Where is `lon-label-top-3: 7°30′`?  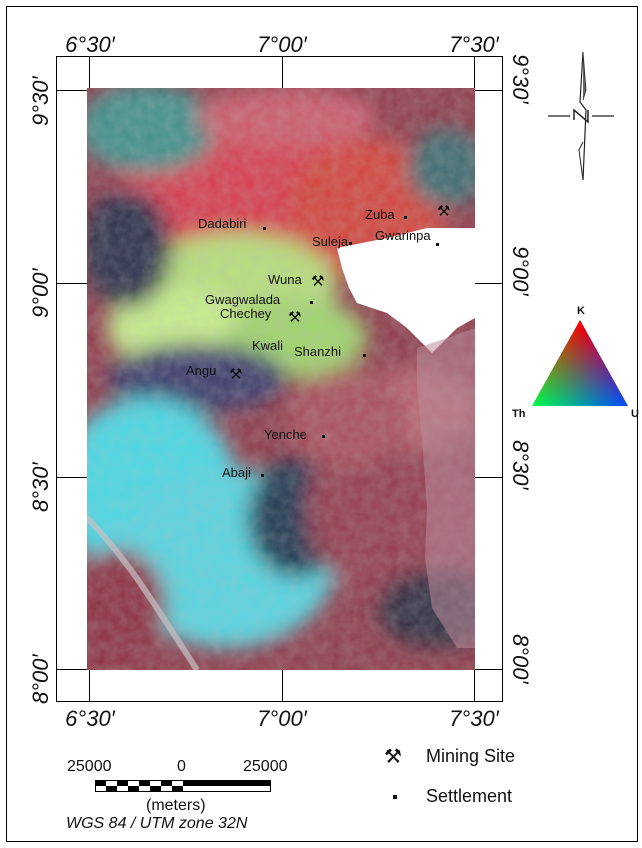
lon-label-top-3: 7°30′ is located at coordinates (474, 44).